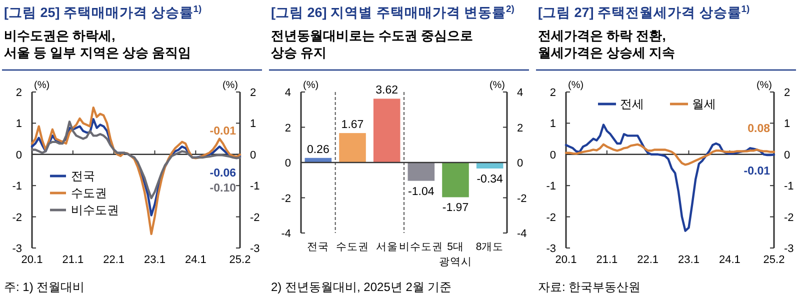 The width and height of the screenshot is (800, 300). What do you see at coordinates (286, 234) in the screenshot?
I see `y-tick-label: -4` at bounding box center [286, 234].